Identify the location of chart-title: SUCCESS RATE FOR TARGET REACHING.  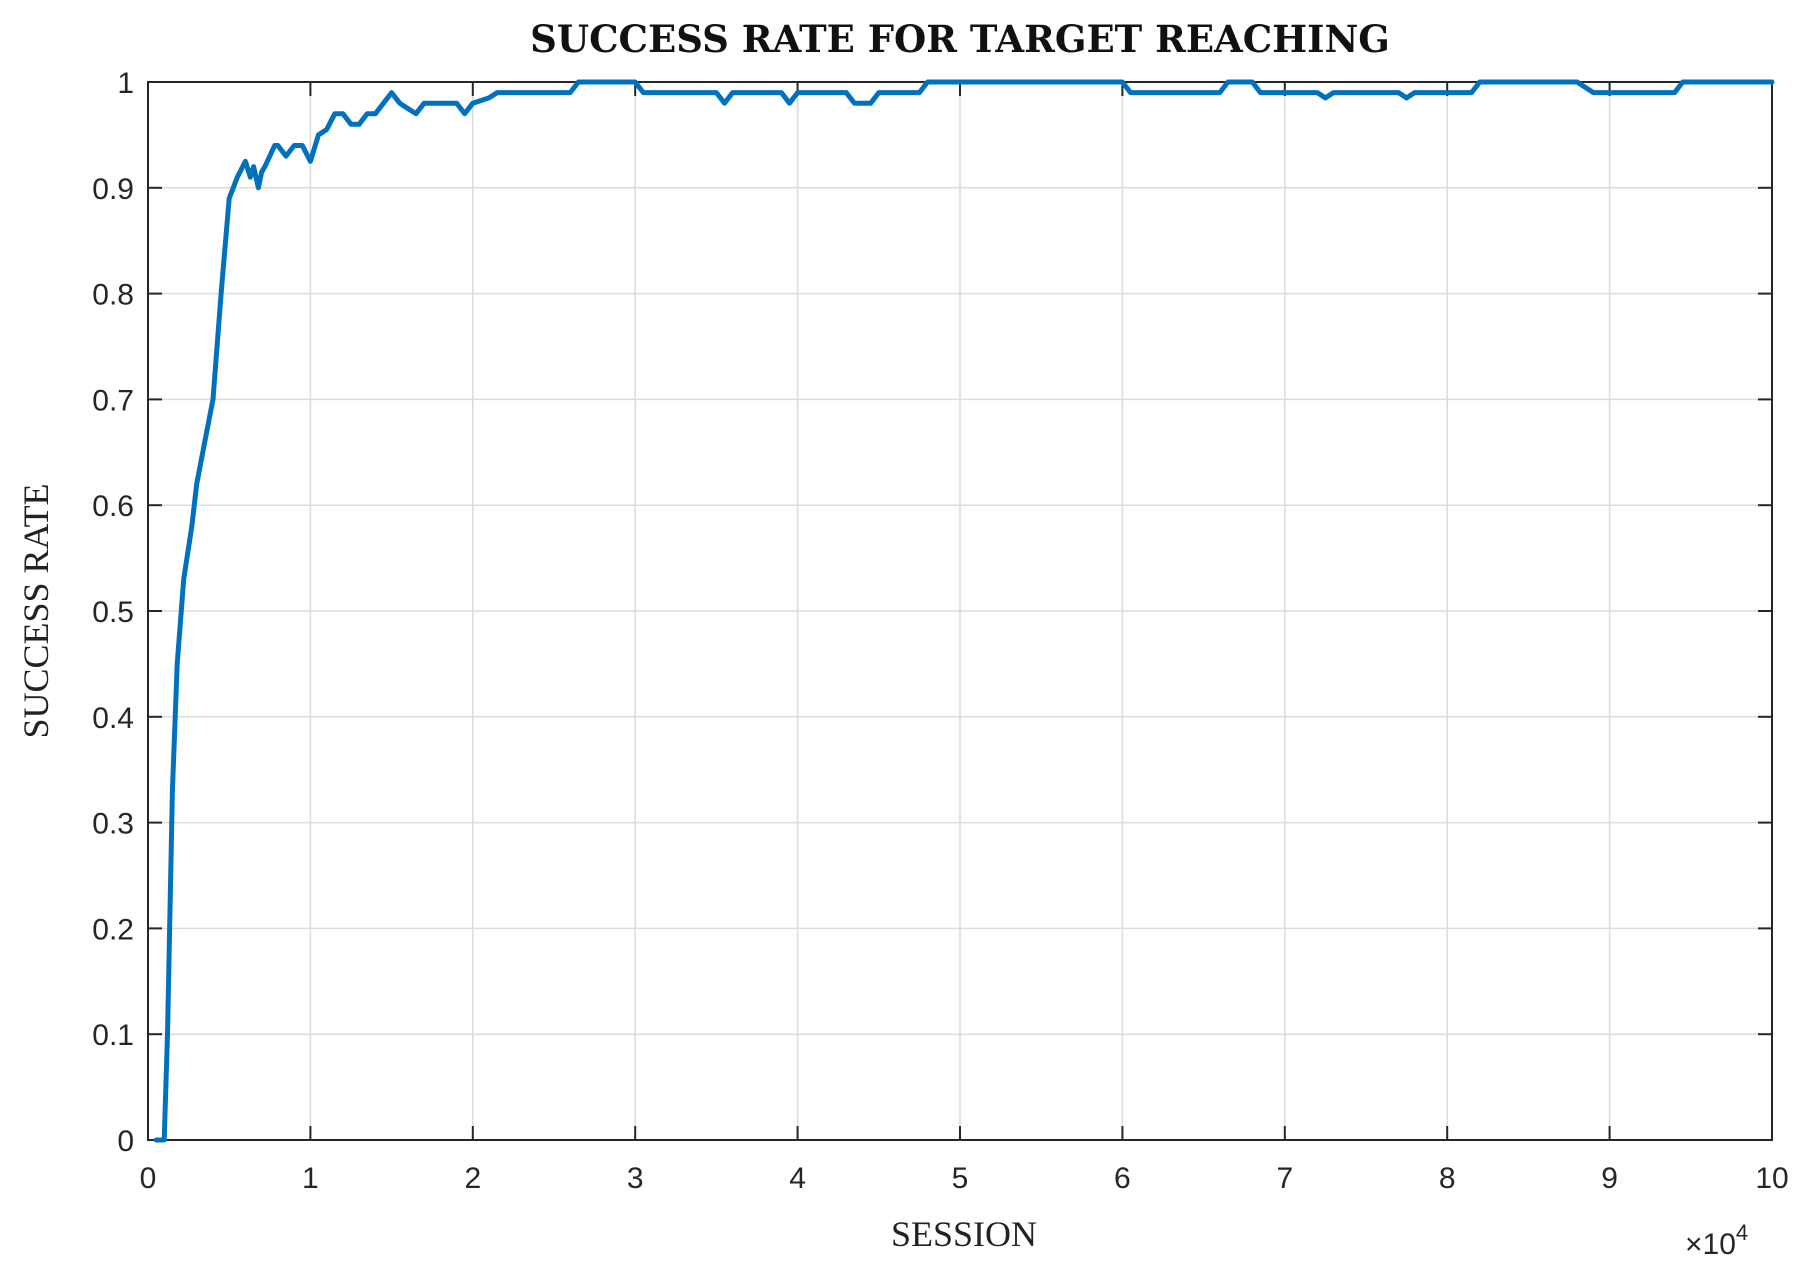
(960, 39).